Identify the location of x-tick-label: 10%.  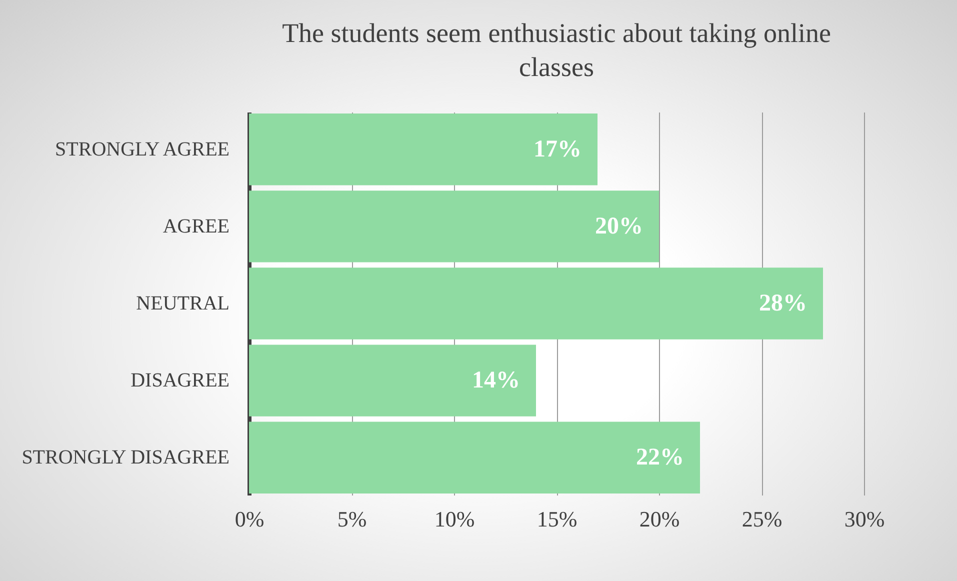
(454, 519).